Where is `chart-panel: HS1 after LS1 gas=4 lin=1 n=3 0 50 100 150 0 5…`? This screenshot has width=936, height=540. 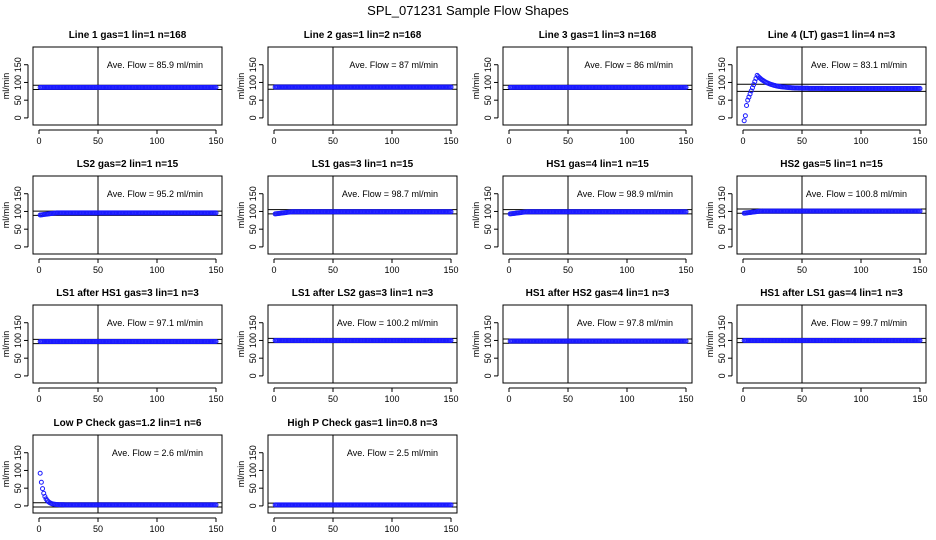
chart-panel: HS1 after LS1 gas=4 lin=1 n=3 0 50 100 150 0 5… is located at coordinates (816, 346).